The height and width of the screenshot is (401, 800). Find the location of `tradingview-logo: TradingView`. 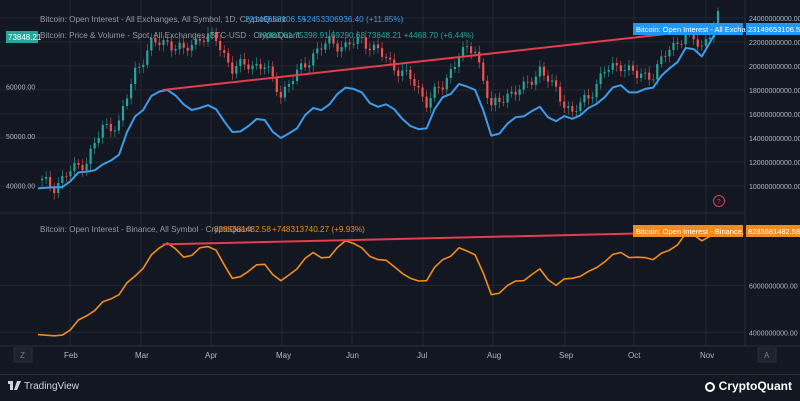

tradingview-logo: TradingView is located at coordinates (43, 386).